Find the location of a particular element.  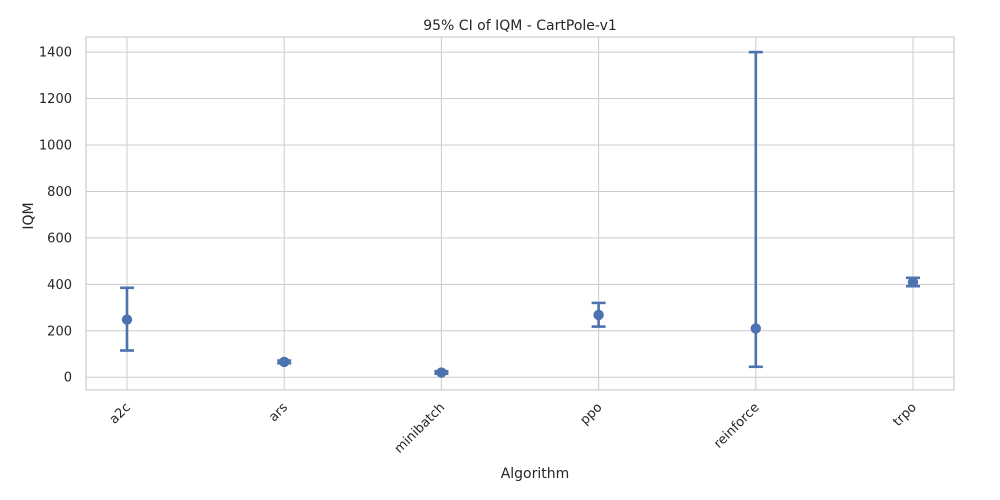

chart-title: 95% CI of IQM - CartPole-v1 is located at coordinates (520, 26).